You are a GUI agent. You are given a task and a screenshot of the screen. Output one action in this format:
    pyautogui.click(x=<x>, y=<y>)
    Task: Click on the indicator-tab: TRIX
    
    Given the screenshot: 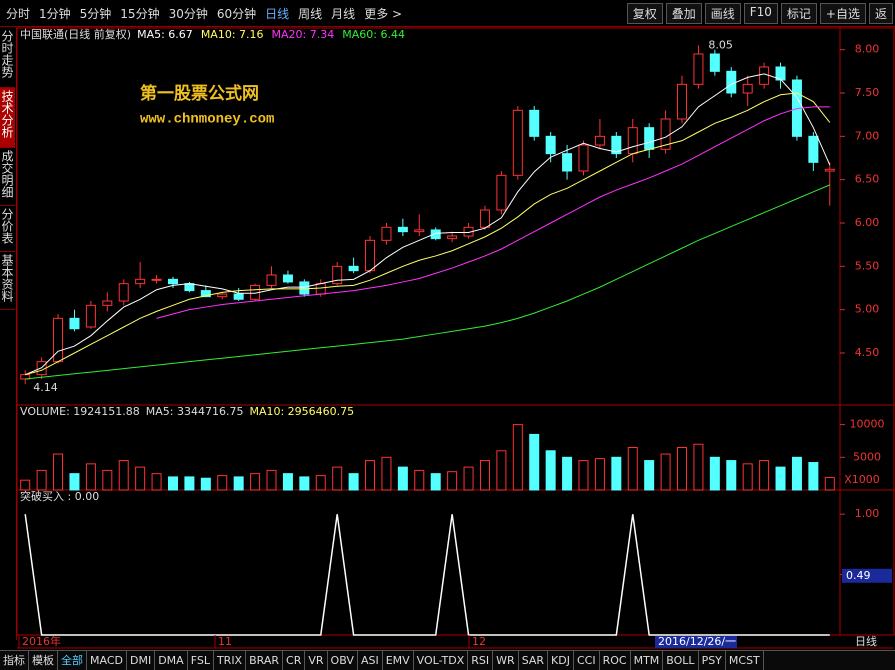 What is the action you would take?
    pyautogui.click(x=230, y=660)
    